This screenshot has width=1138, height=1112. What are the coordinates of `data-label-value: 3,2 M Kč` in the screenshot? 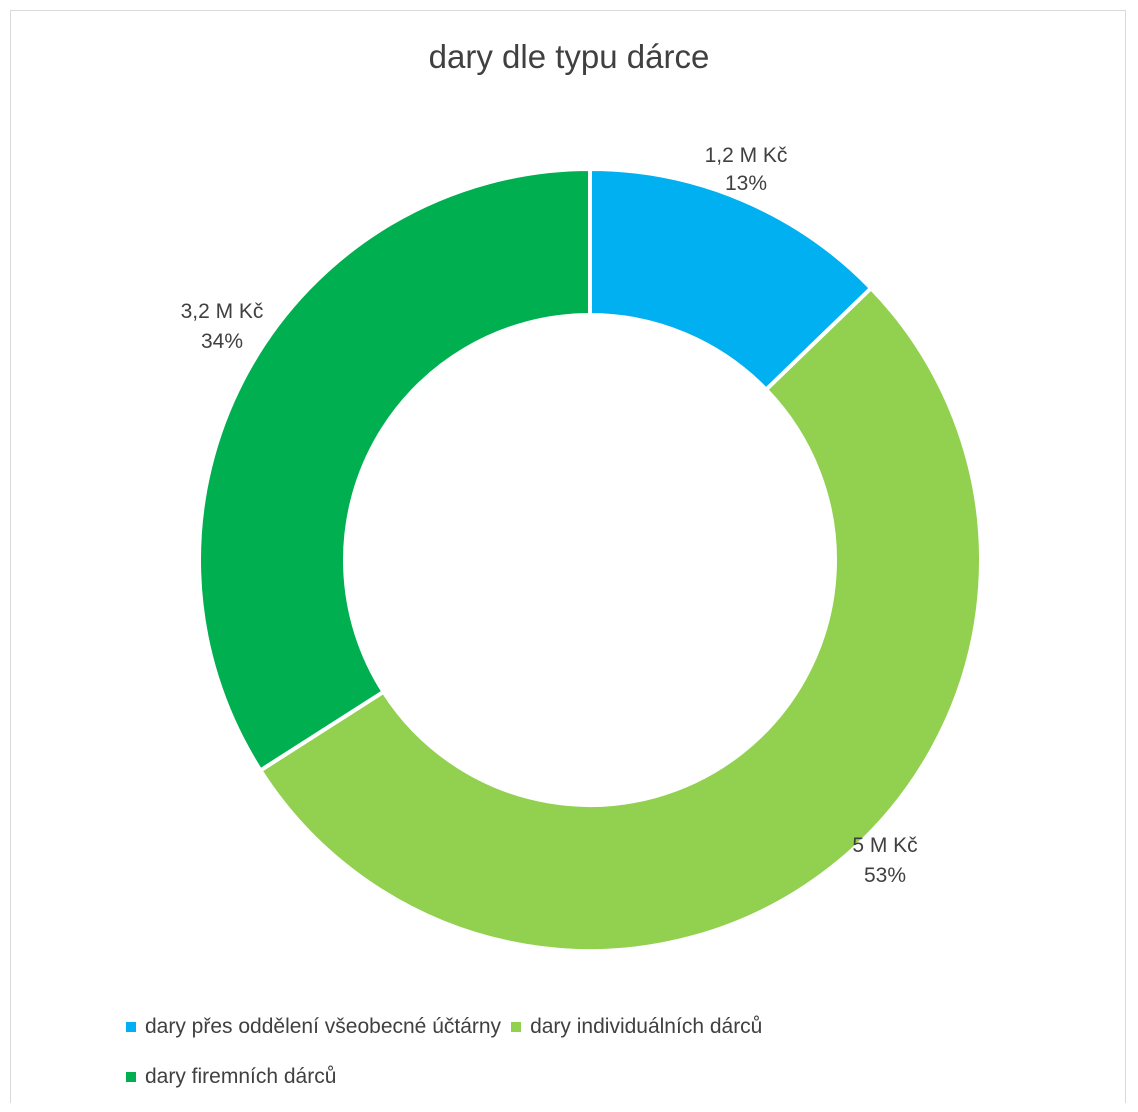 It's located at (222, 311).